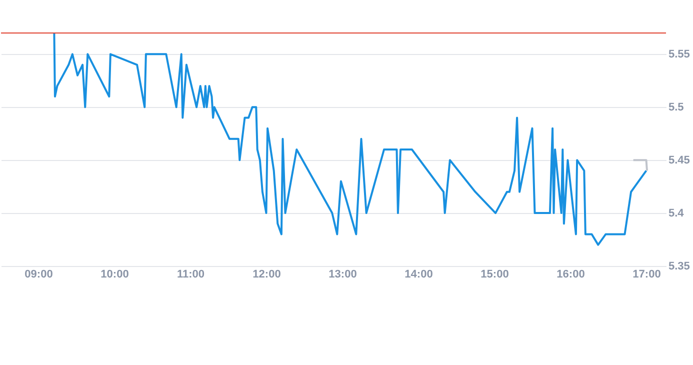 The height and width of the screenshot is (365, 693). Describe the element at coordinates (679, 54) in the screenshot. I see `y-tick-label: 5.55` at that location.